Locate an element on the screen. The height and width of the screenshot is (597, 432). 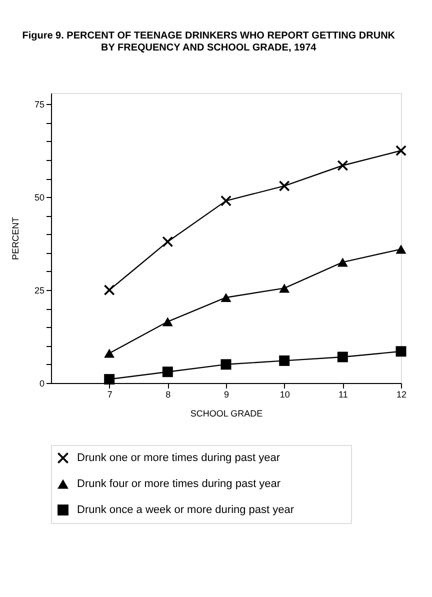
x-tick-label: 7 is located at coordinates (109, 395).